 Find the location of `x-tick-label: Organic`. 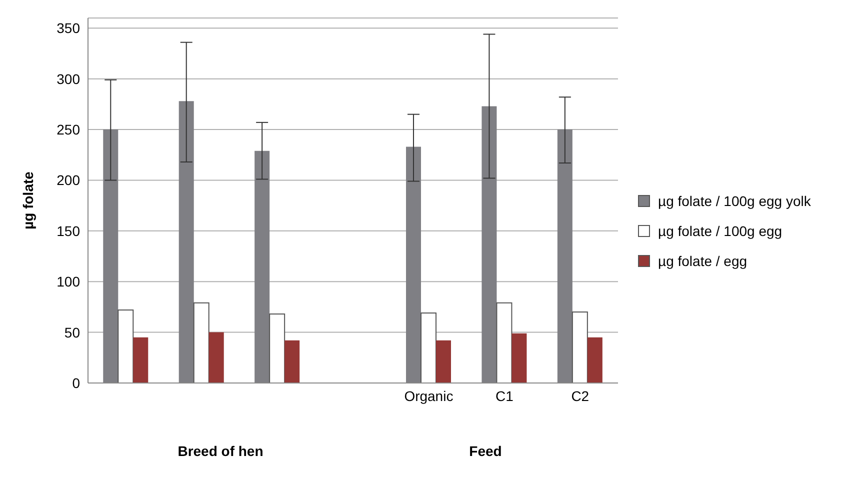

x-tick-label: Organic is located at coordinates (429, 396).